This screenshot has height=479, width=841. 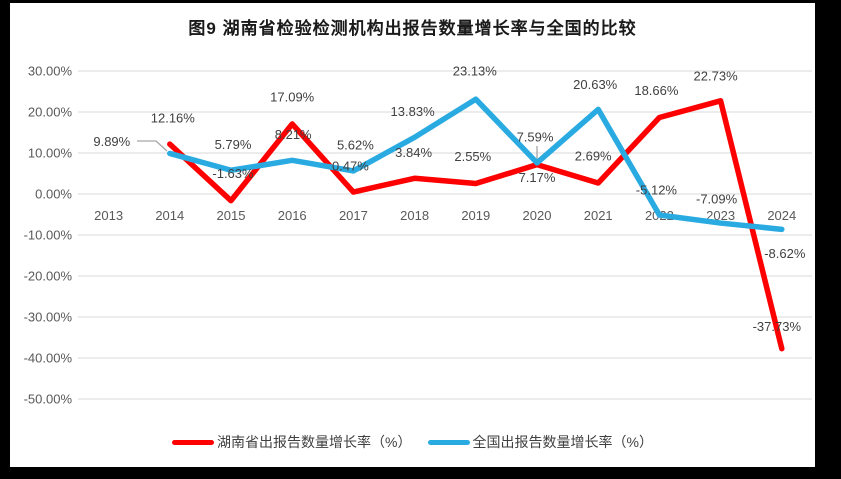 What do you see at coordinates (413, 111) in the screenshot?
I see `data-label-national-2018: 13.83%` at bounding box center [413, 111].